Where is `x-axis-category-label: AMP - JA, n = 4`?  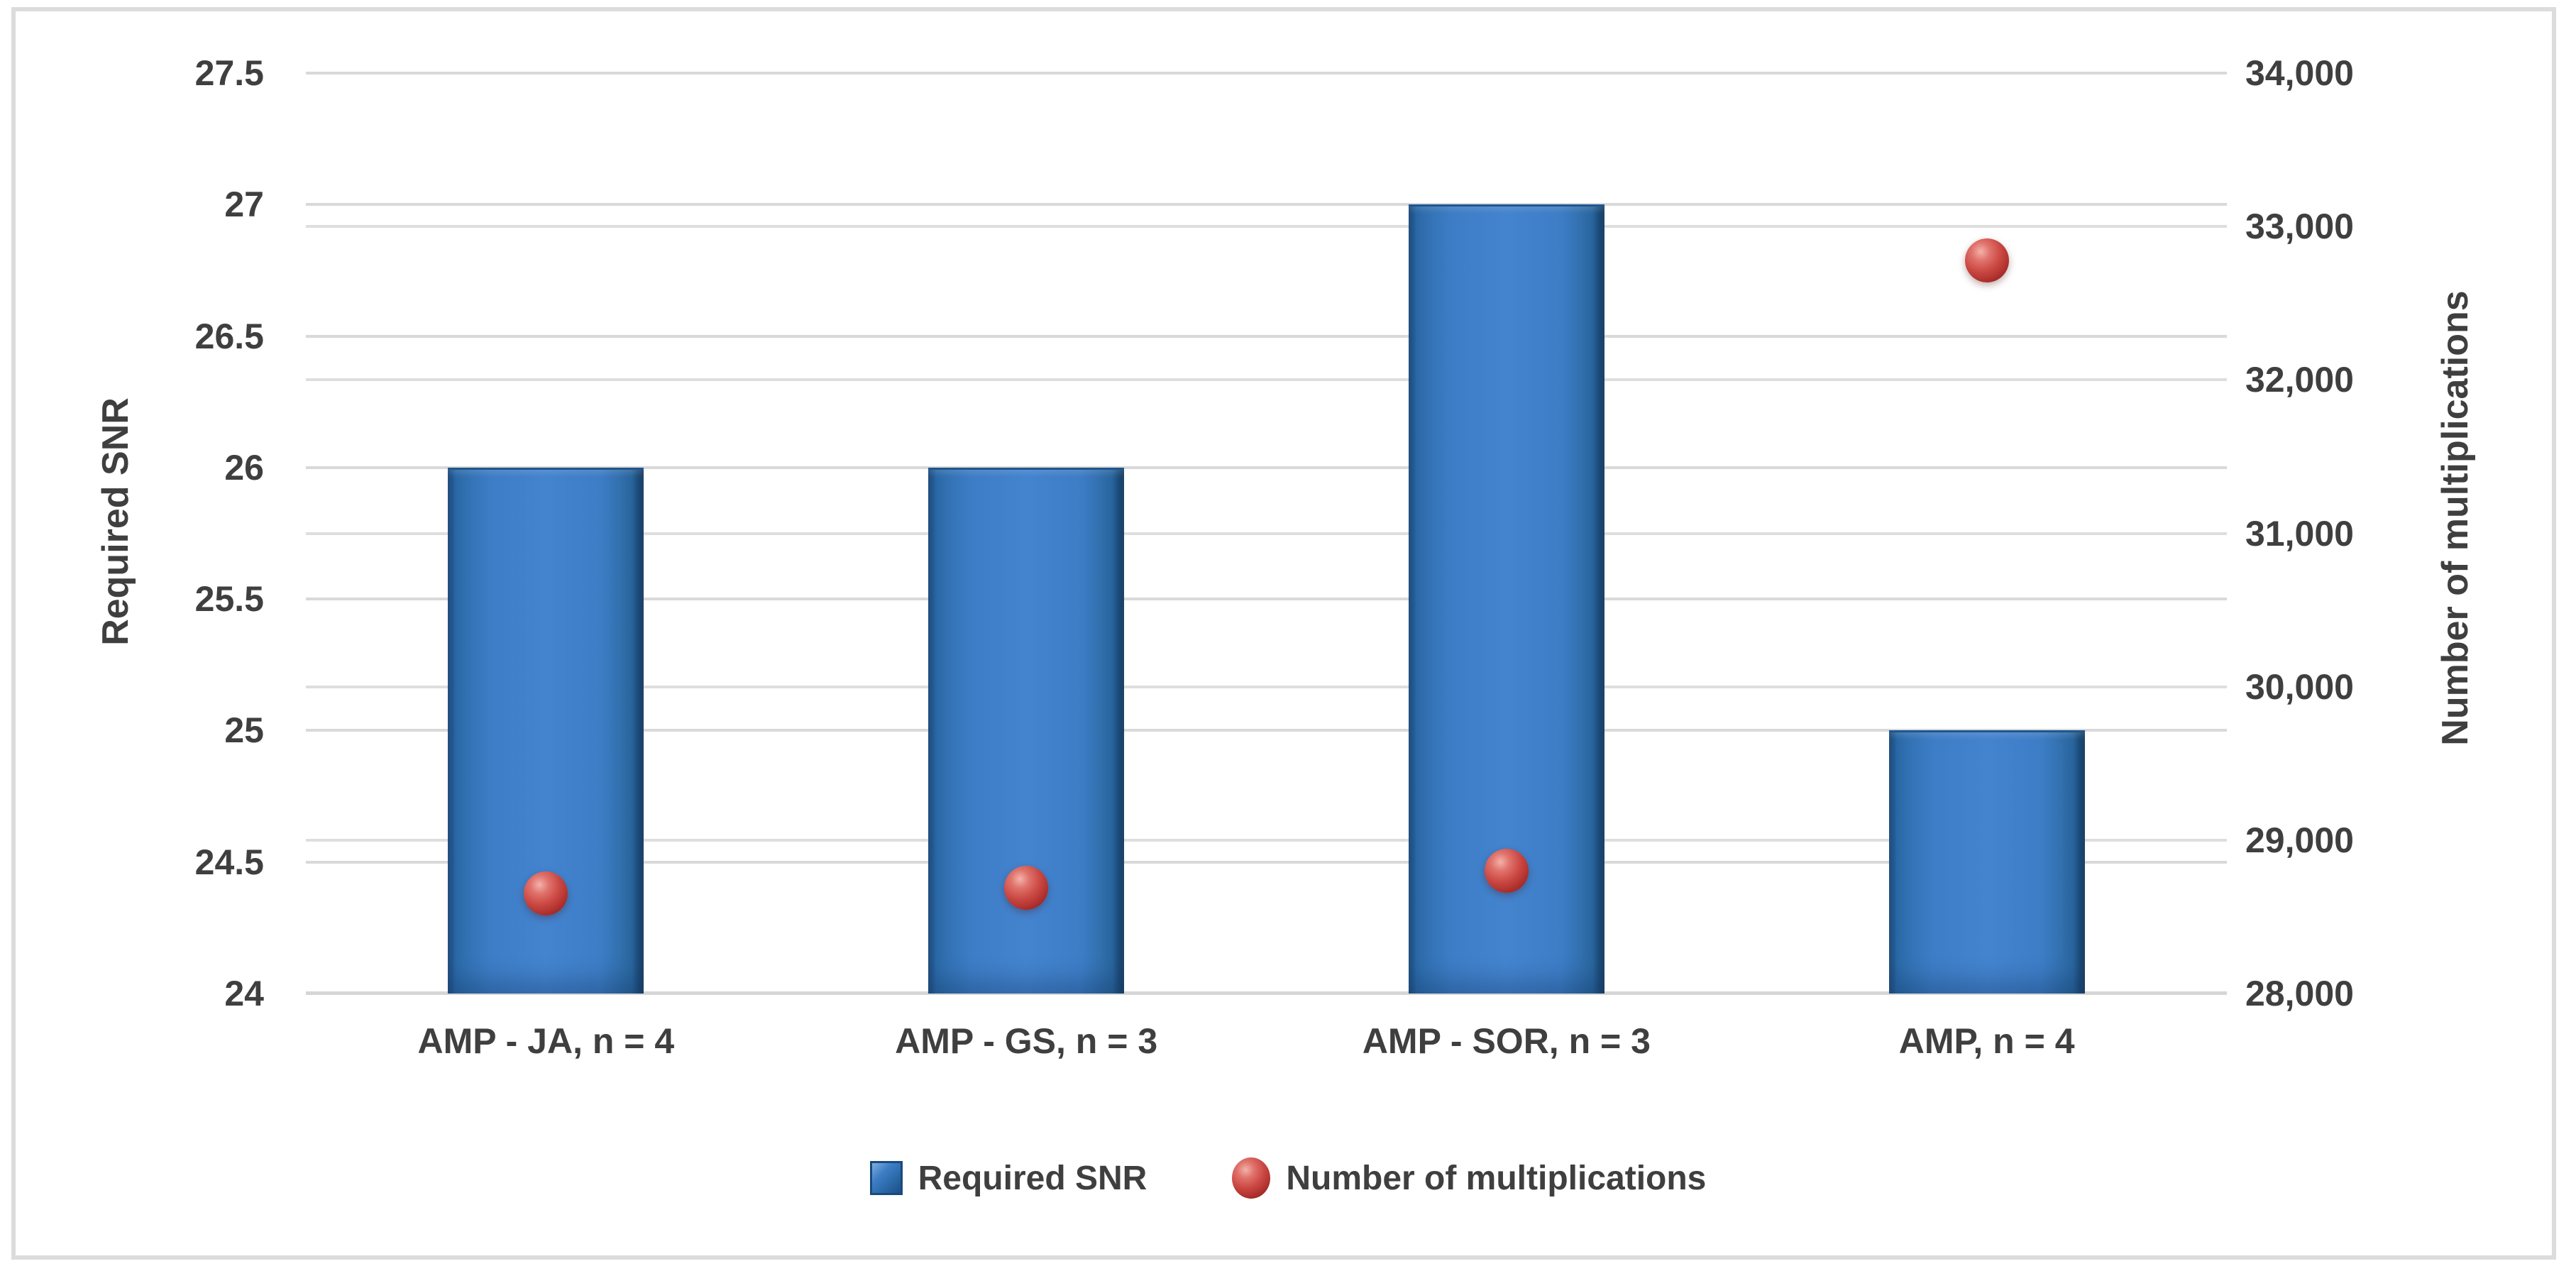 x-axis-category-label: AMP - JA, n = 4 is located at coordinates (546, 1041).